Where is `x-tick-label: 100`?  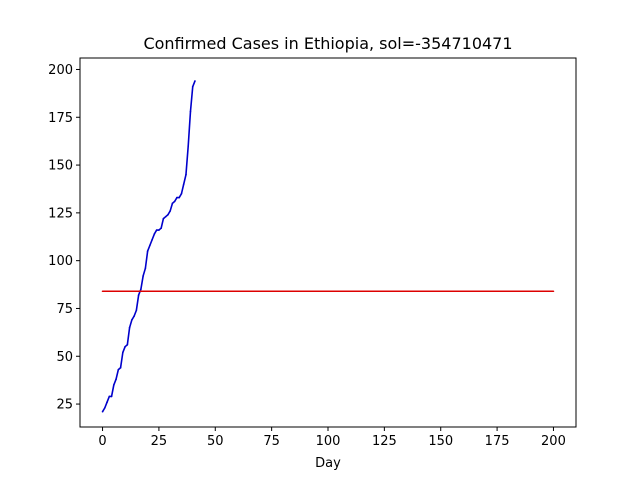
x-tick-label: 100 is located at coordinates (328, 441).